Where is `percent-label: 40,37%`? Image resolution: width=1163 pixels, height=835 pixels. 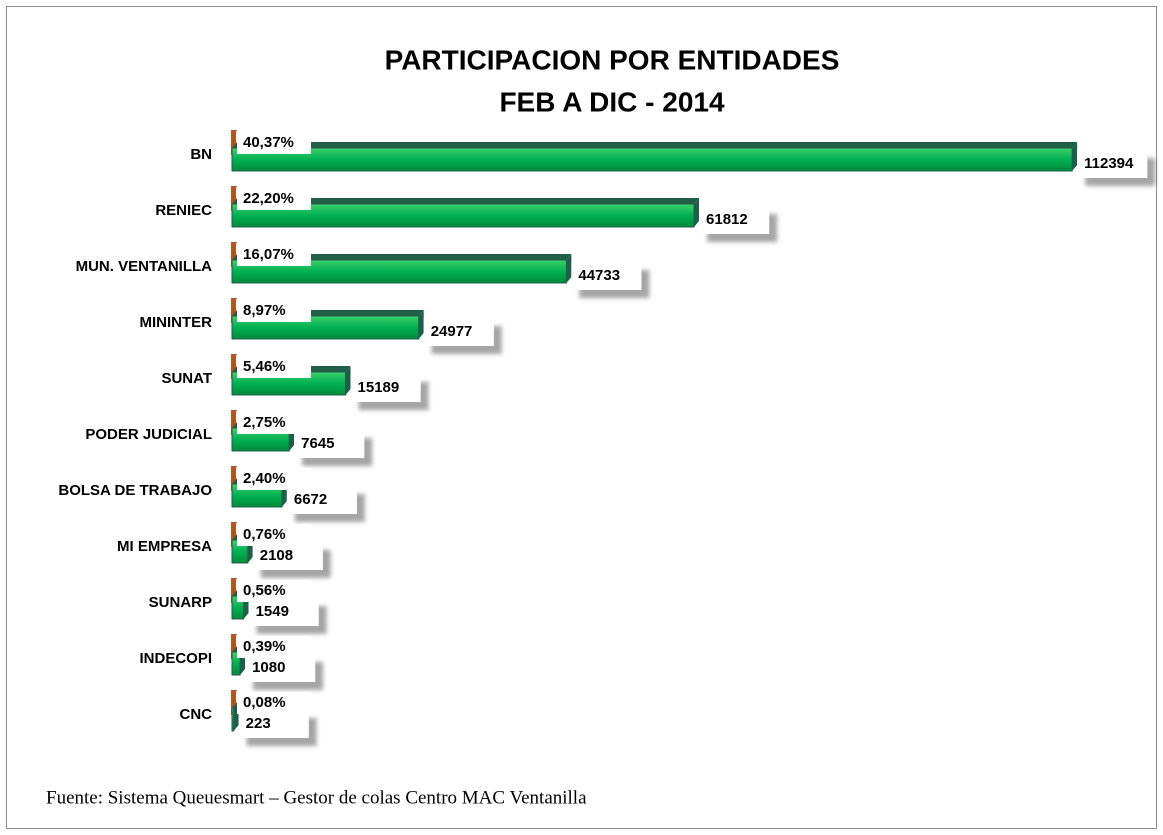 percent-label: 40,37% is located at coordinates (268, 142).